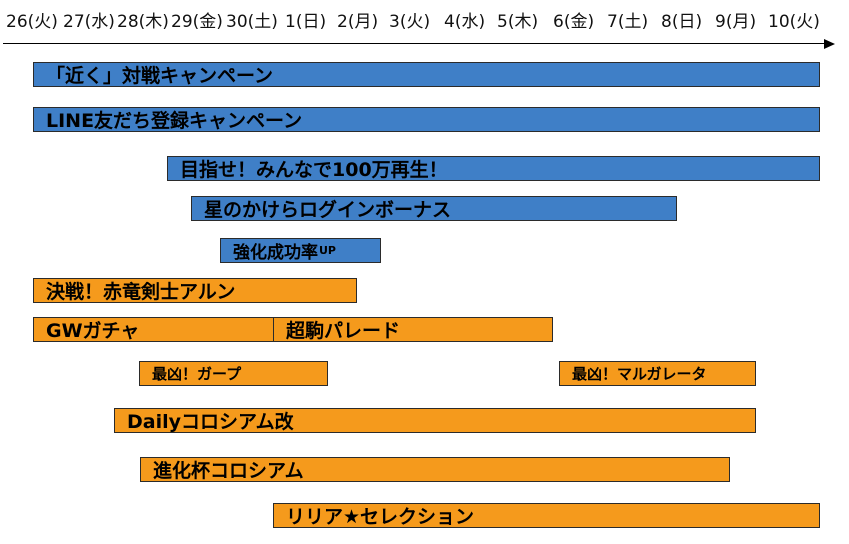  What do you see at coordinates (358, 22) in the screenshot?
I see `date-label: 2(月)` at bounding box center [358, 22].